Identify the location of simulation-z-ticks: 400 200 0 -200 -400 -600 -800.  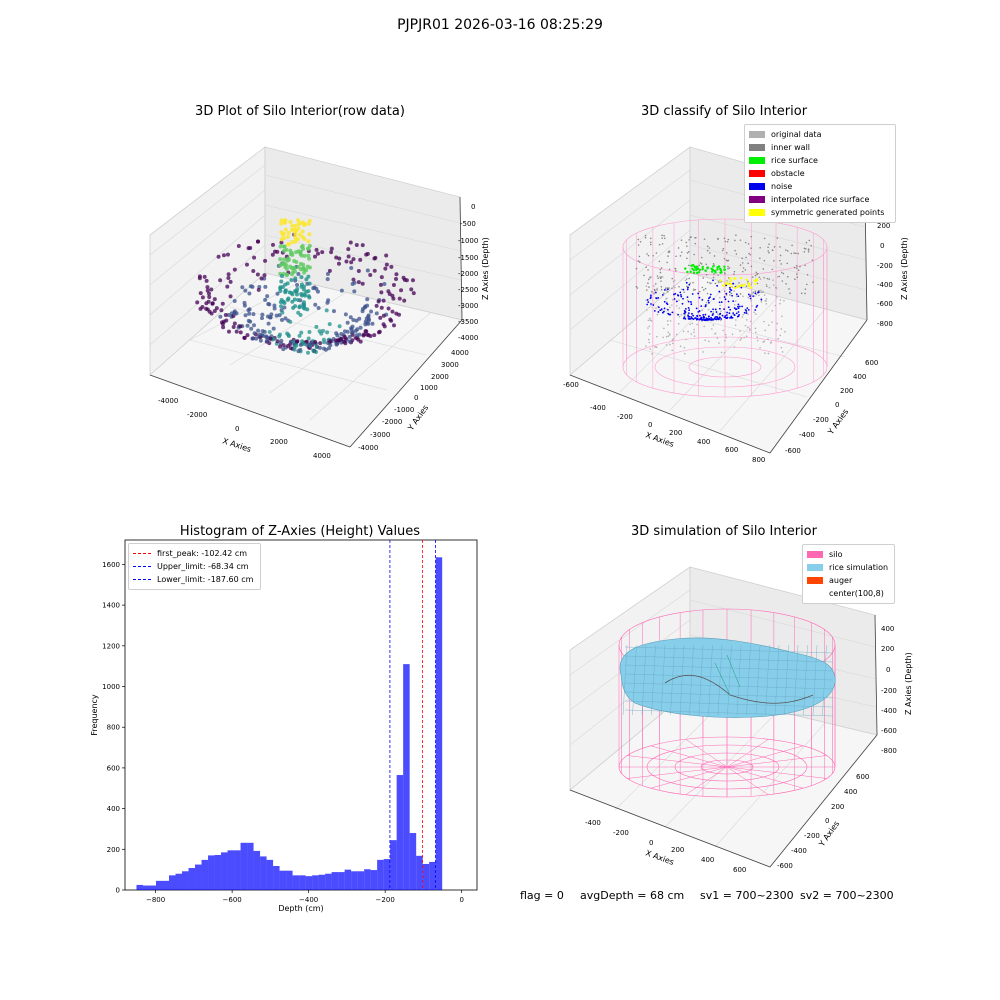
(889, 690).